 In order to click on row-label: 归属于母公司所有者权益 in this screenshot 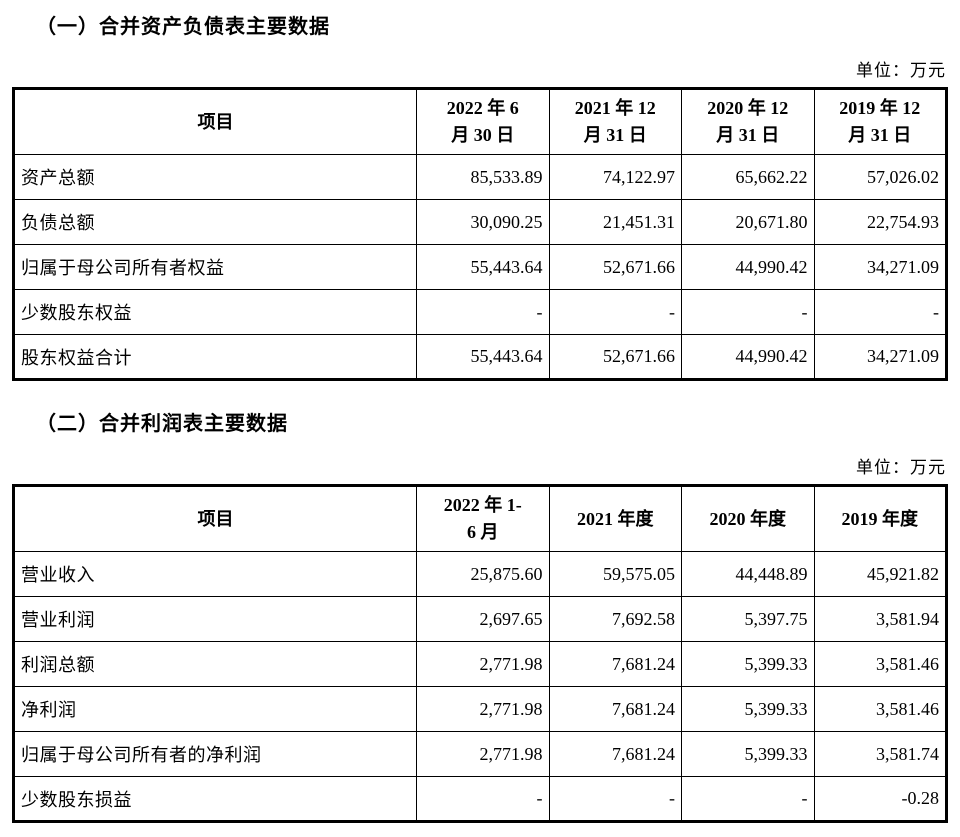, I will do `click(215, 267)`.